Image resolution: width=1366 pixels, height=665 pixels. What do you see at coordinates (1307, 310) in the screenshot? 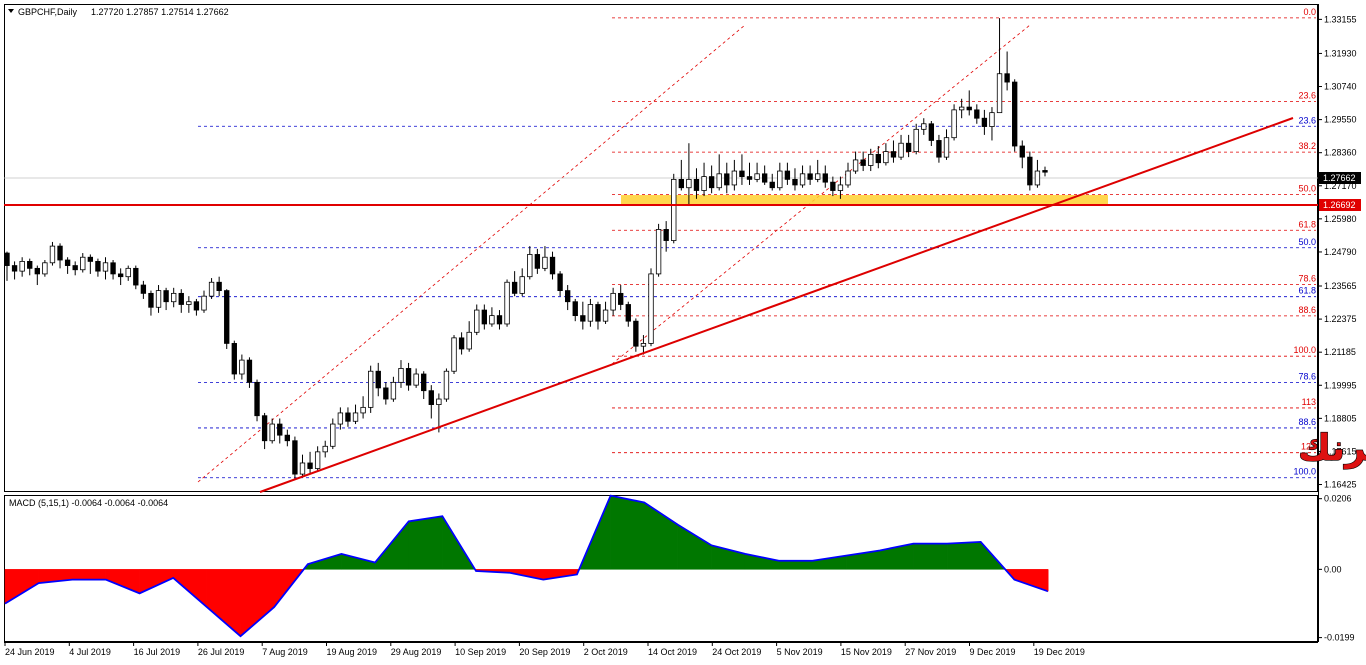
I see `fib-label: 88.6` at bounding box center [1307, 310].